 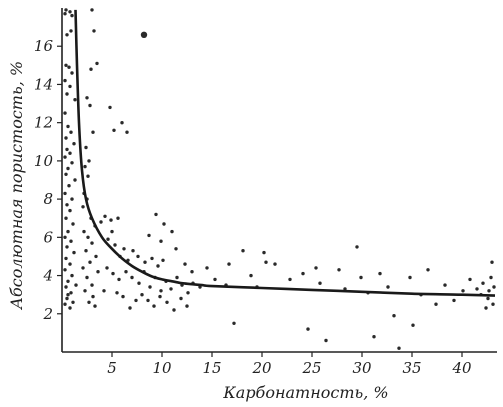 I want to click on x-tick-label-40: 40, so click(x=461, y=368).